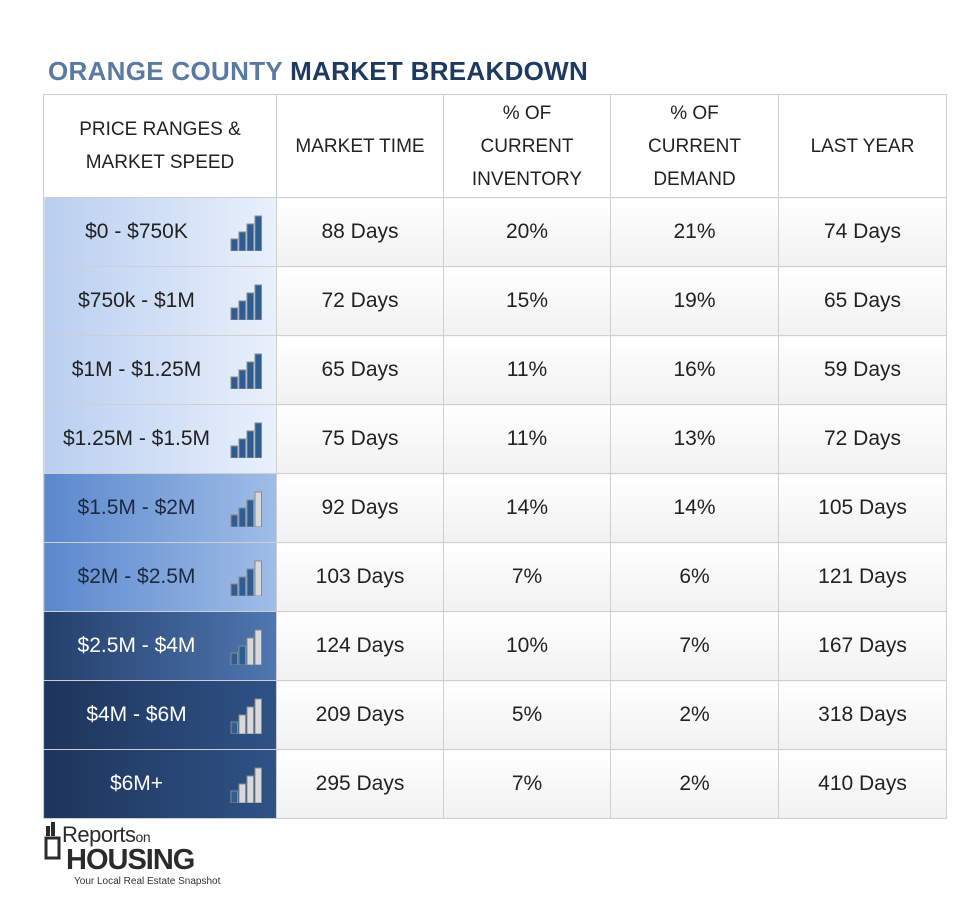 This screenshot has width=980, height=906. What do you see at coordinates (862, 232) in the screenshot?
I see `last-year-cell: 74 Days` at bounding box center [862, 232].